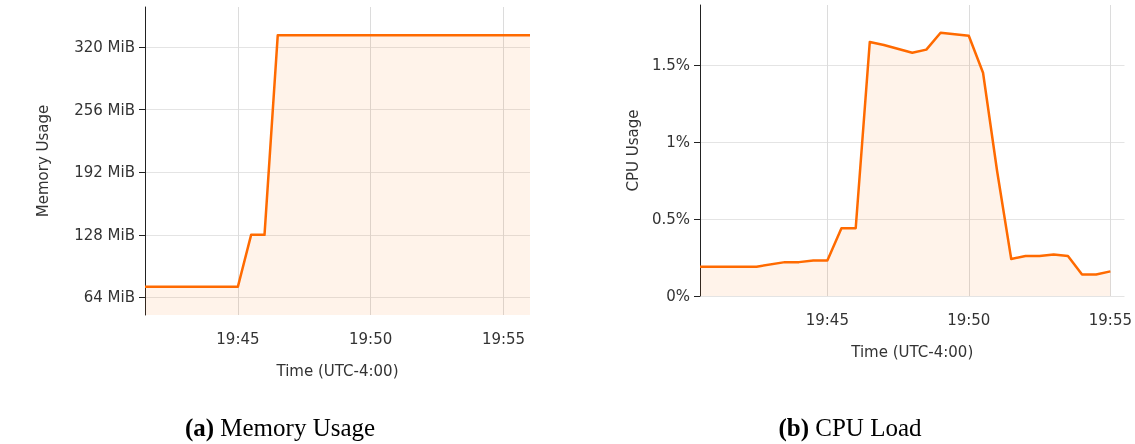 Image resolution: width=1135 pixels, height=444 pixels. I want to click on y-axis-title: CPU Usage, so click(632, 150).